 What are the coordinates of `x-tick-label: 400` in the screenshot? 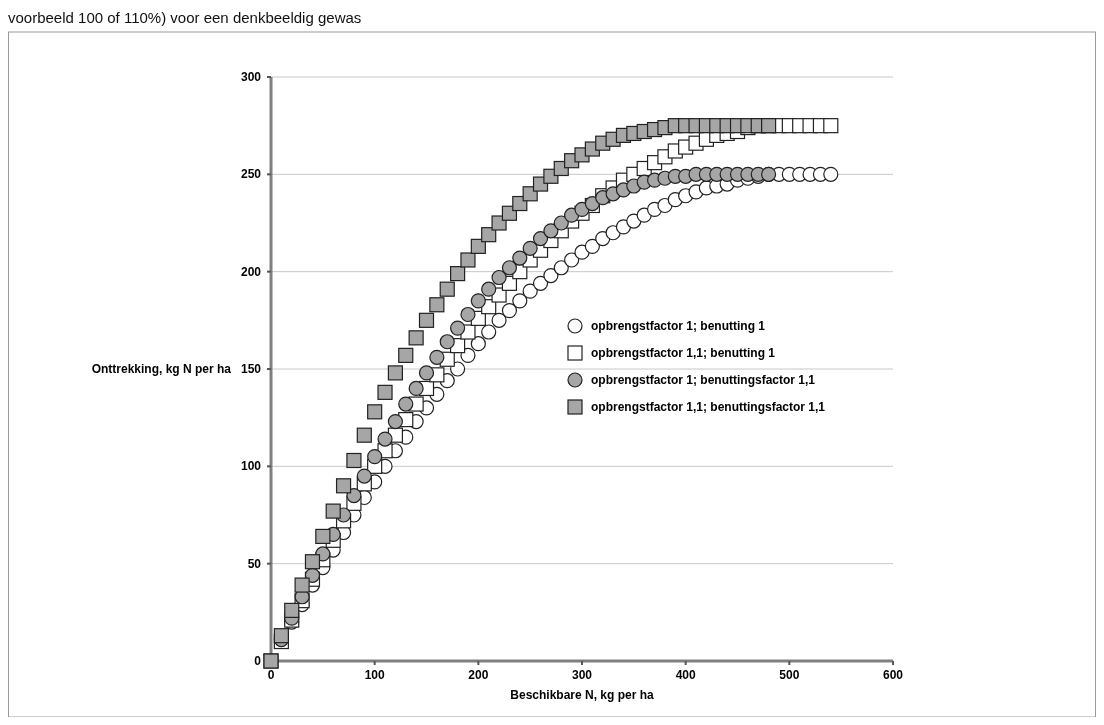 It's located at (685, 675).